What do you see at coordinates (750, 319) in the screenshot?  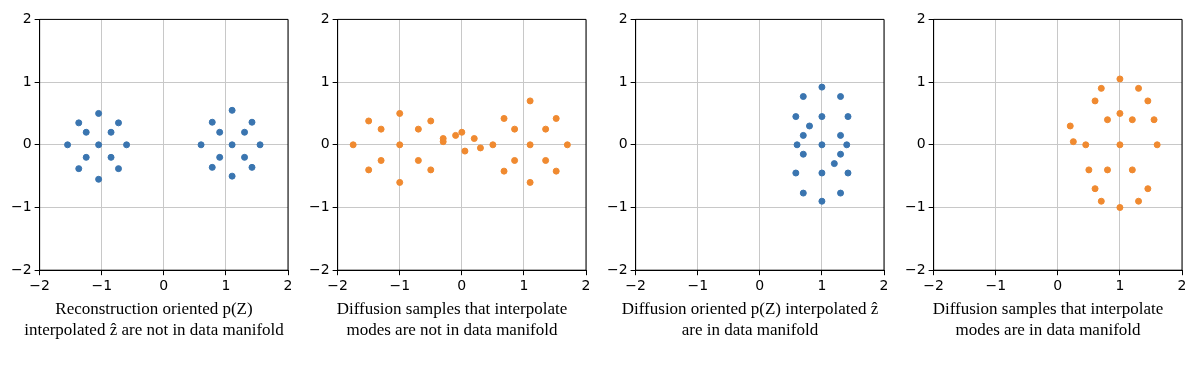 I see `text: Diffusion oriented p(Z) interpolated ẑ are in data manifold` at bounding box center [750, 319].